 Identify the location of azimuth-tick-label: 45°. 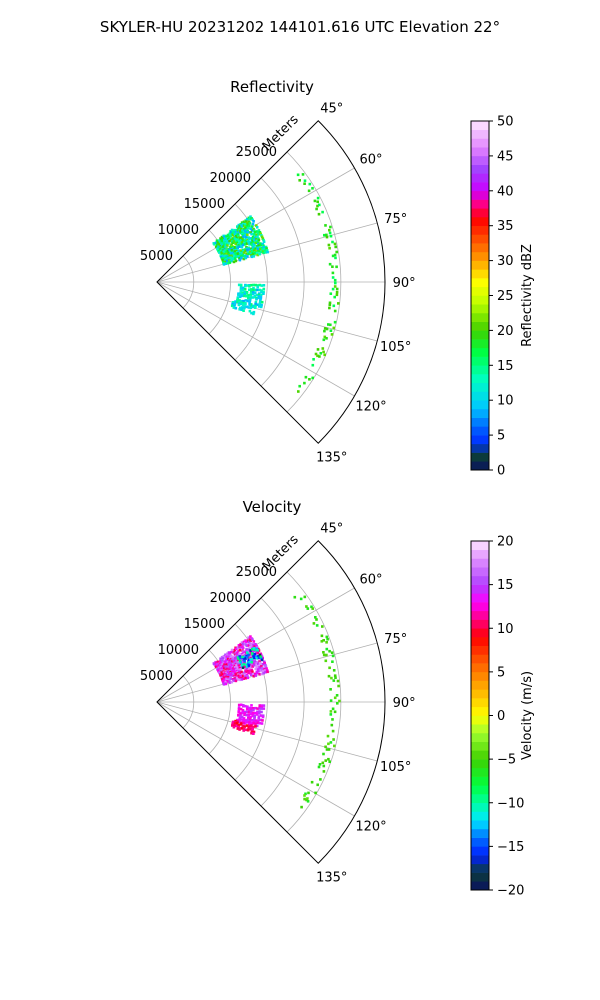
(331, 108).